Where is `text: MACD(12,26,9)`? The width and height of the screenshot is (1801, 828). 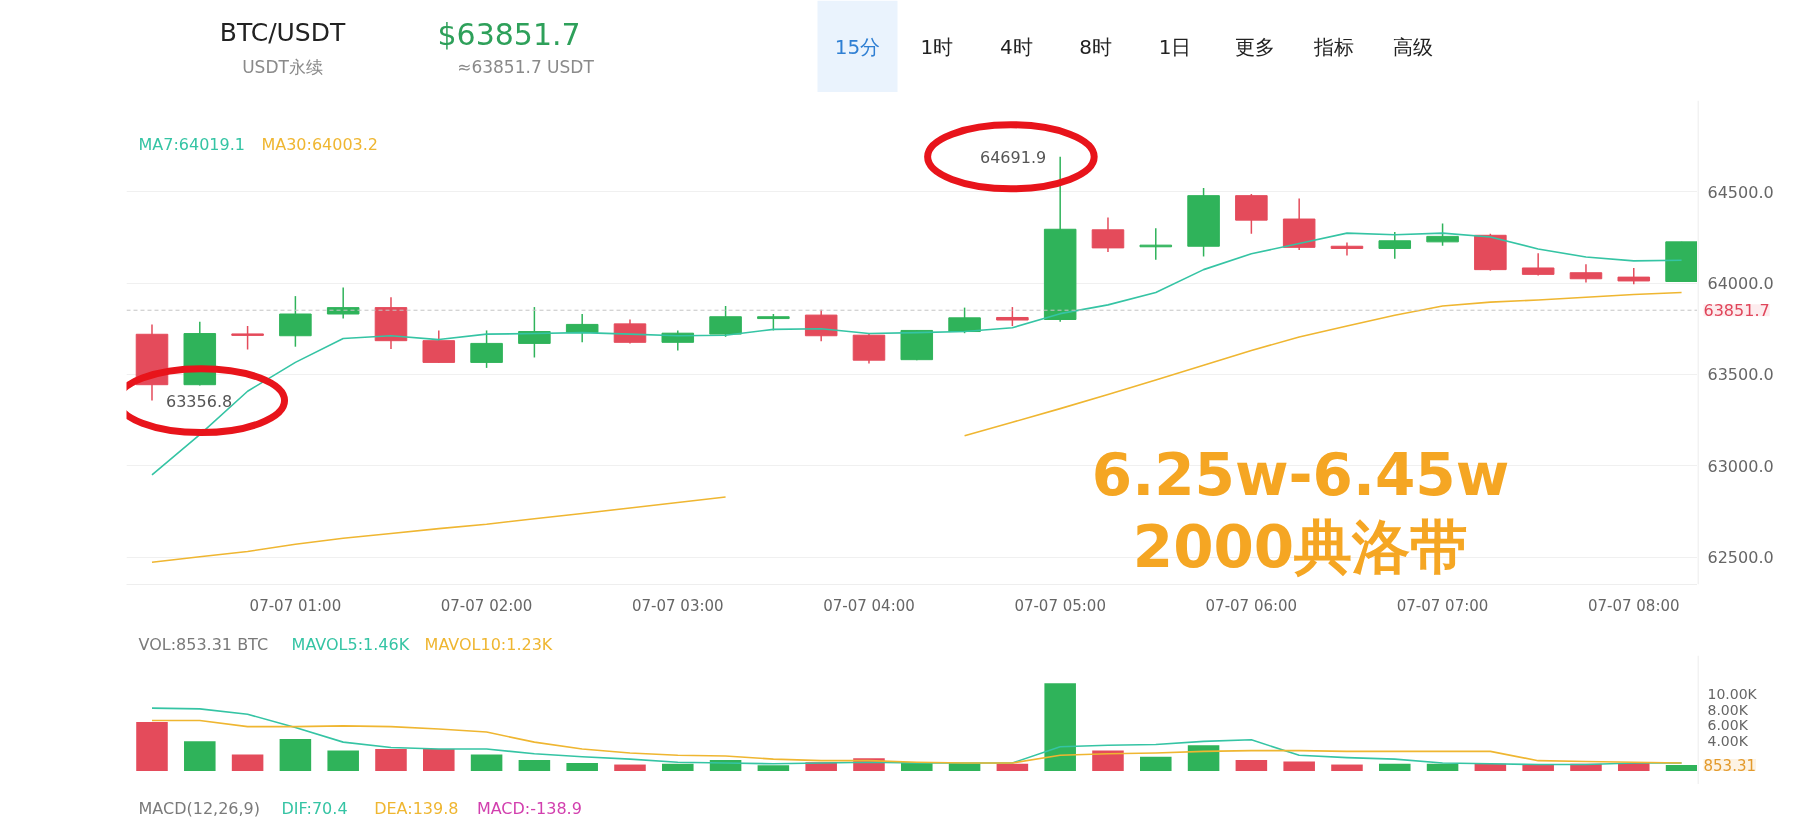 text: MACD(12,26,9) is located at coordinates (199, 808).